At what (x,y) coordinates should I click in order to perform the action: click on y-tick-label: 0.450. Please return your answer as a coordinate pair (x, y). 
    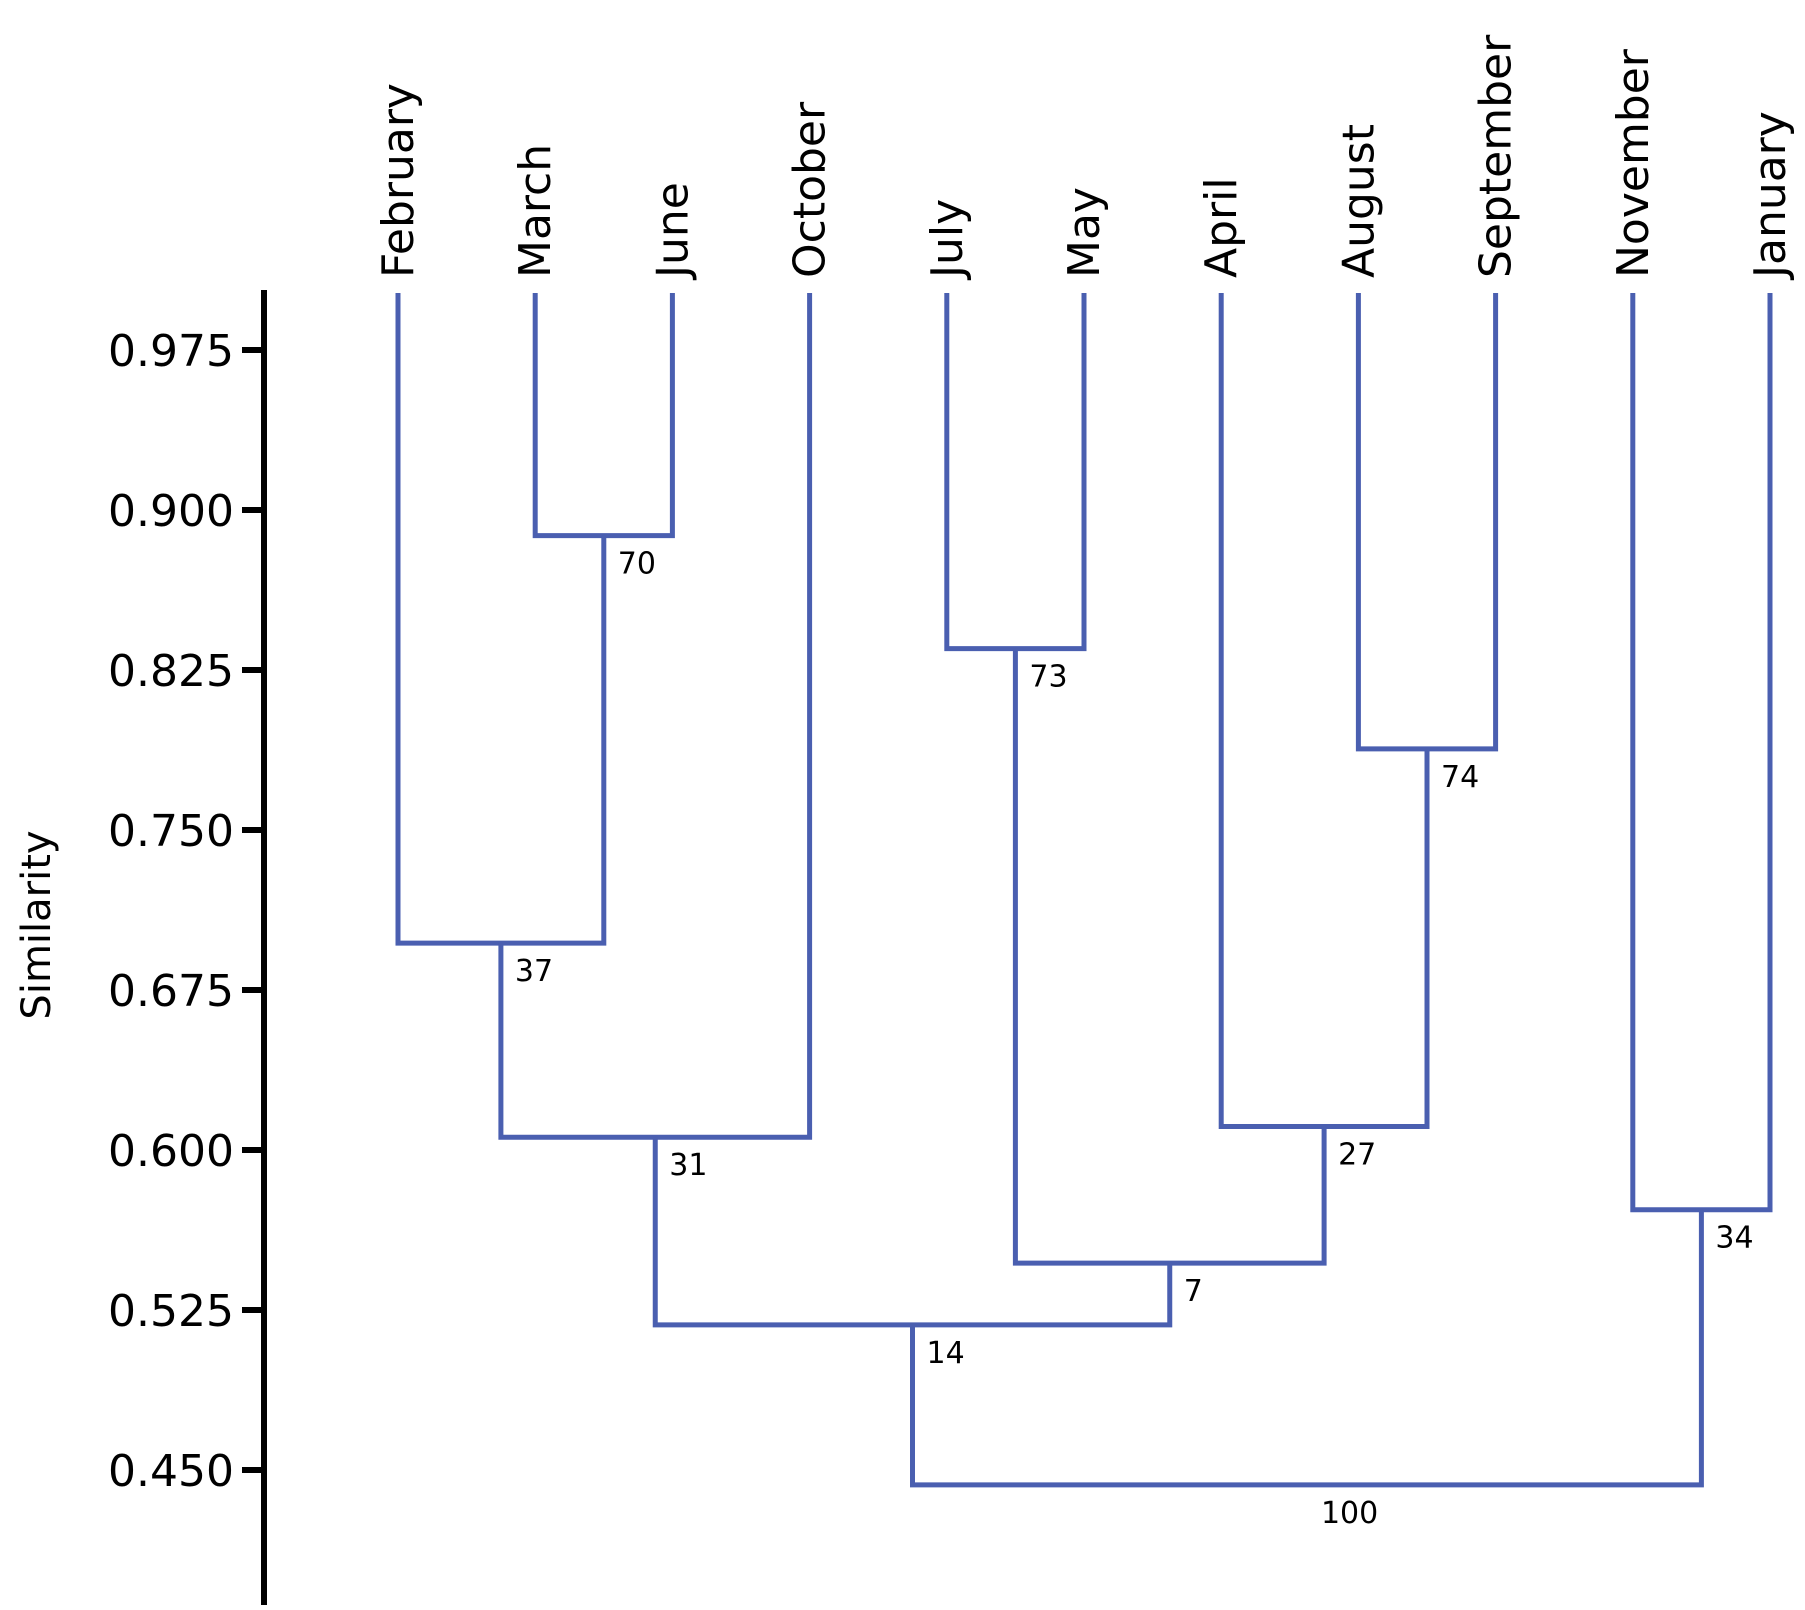
    Looking at the image, I should click on (171, 1471).